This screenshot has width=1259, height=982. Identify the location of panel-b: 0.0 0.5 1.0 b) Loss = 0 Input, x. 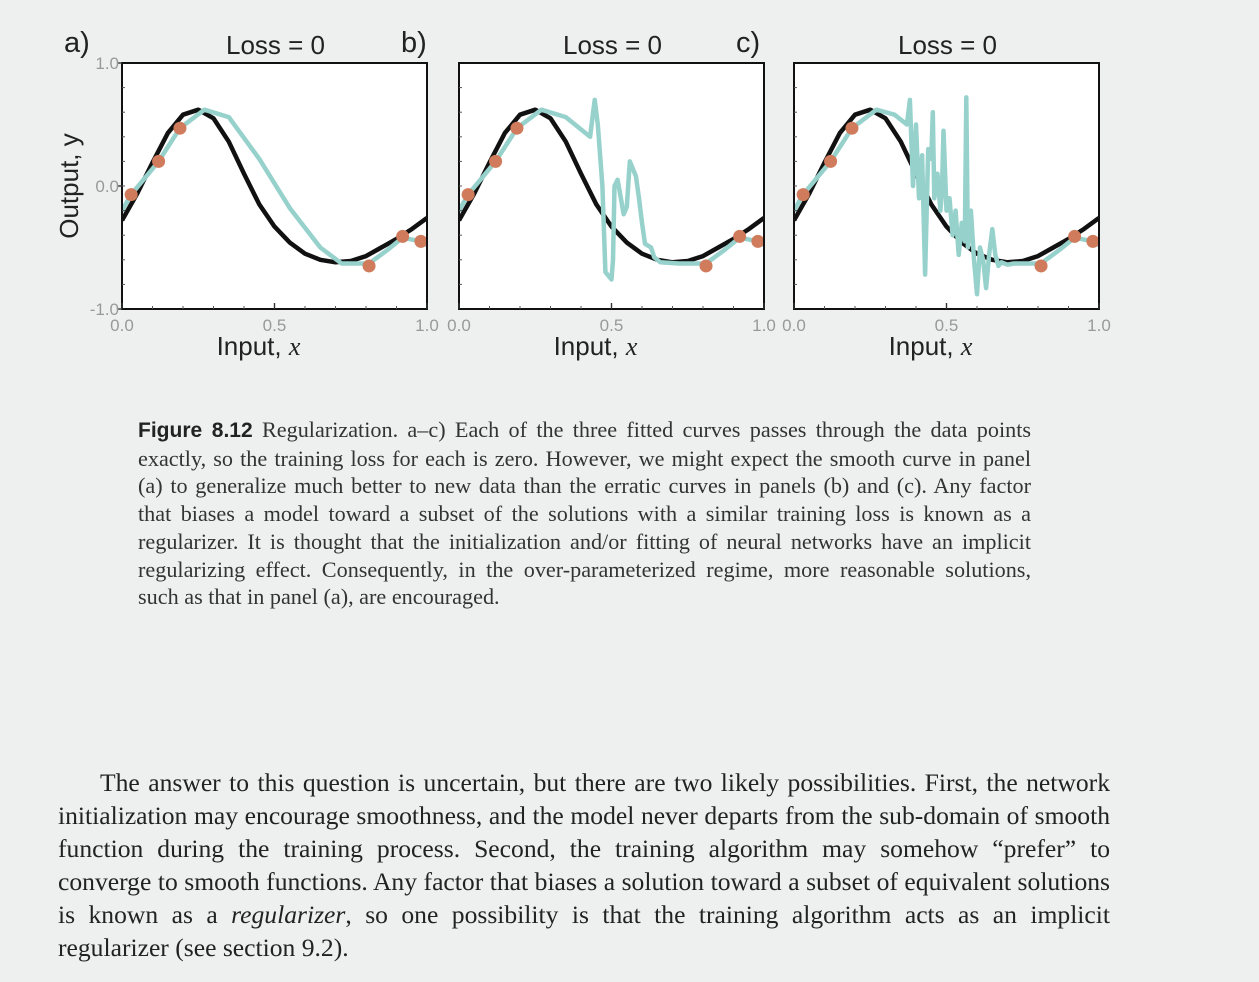
(588, 194).